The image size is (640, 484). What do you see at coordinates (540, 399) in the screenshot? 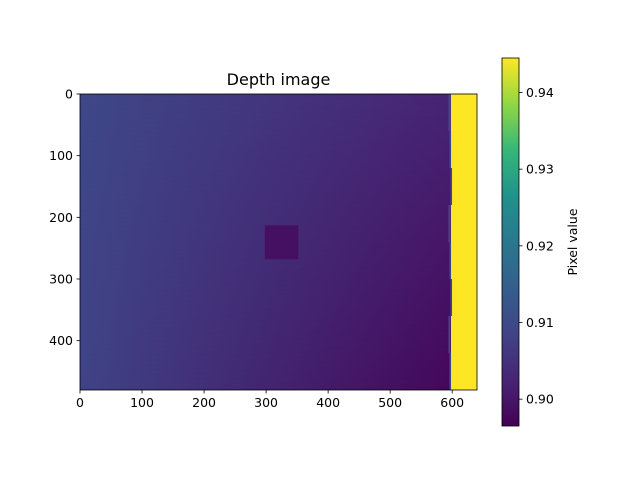
I see `colorbar-tick-label: 0.90` at bounding box center [540, 399].